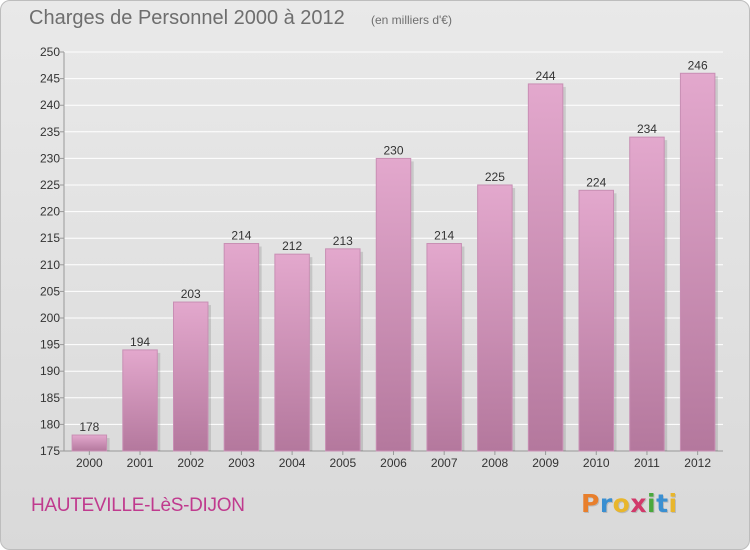 This screenshot has height=550, width=750. What do you see at coordinates (393, 463) in the screenshot?
I see `x-tick-label: 2006` at bounding box center [393, 463].